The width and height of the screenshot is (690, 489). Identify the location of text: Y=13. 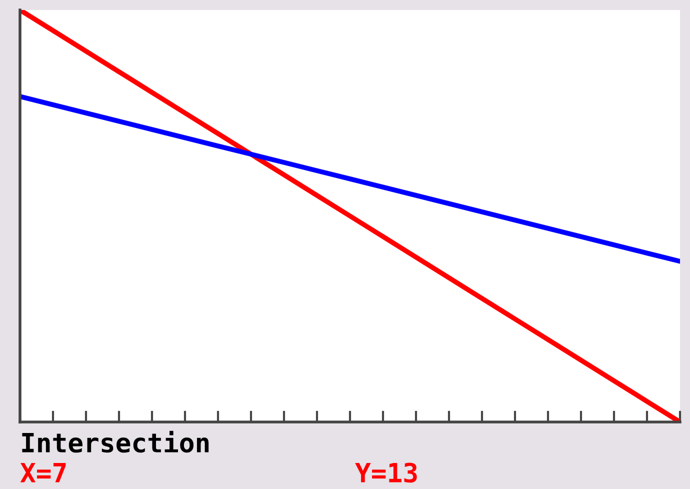
(386, 472).